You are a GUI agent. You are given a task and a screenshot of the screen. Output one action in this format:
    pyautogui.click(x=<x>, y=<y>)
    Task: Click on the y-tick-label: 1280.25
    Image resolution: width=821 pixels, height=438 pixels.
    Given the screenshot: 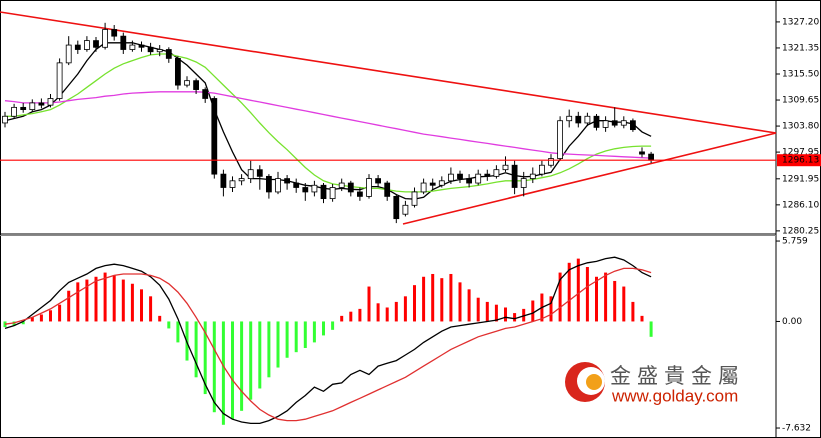 What is the action you would take?
    pyautogui.click(x=800, y=231)
    